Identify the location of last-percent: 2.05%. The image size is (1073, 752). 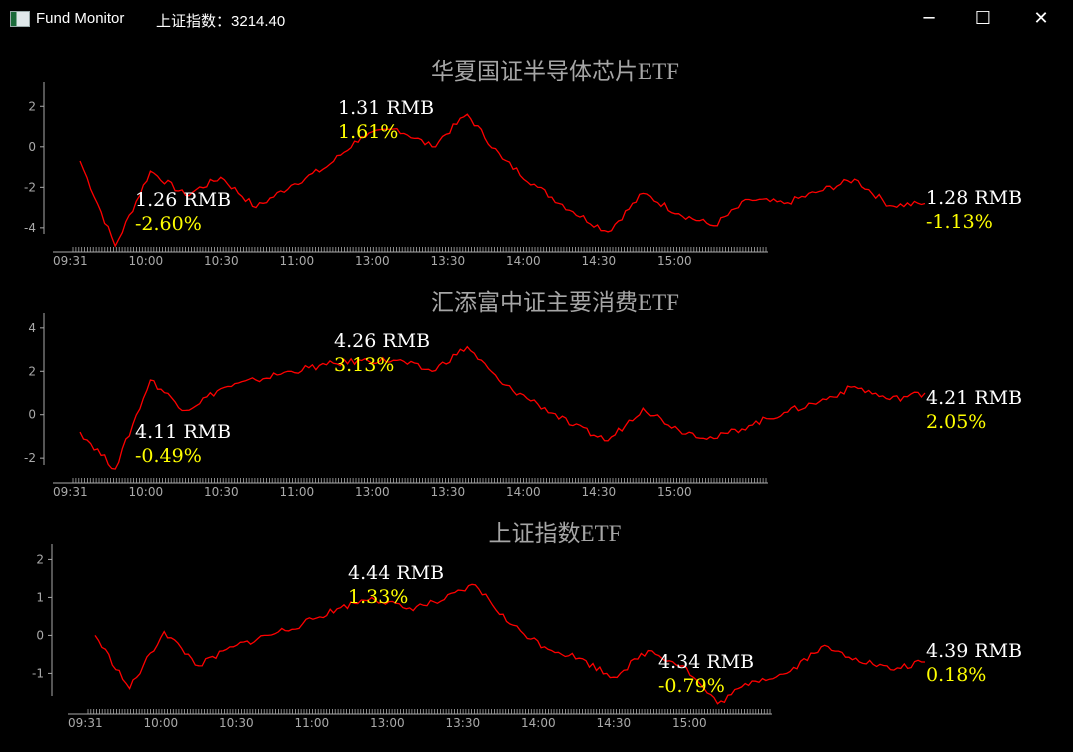
(956, 422).